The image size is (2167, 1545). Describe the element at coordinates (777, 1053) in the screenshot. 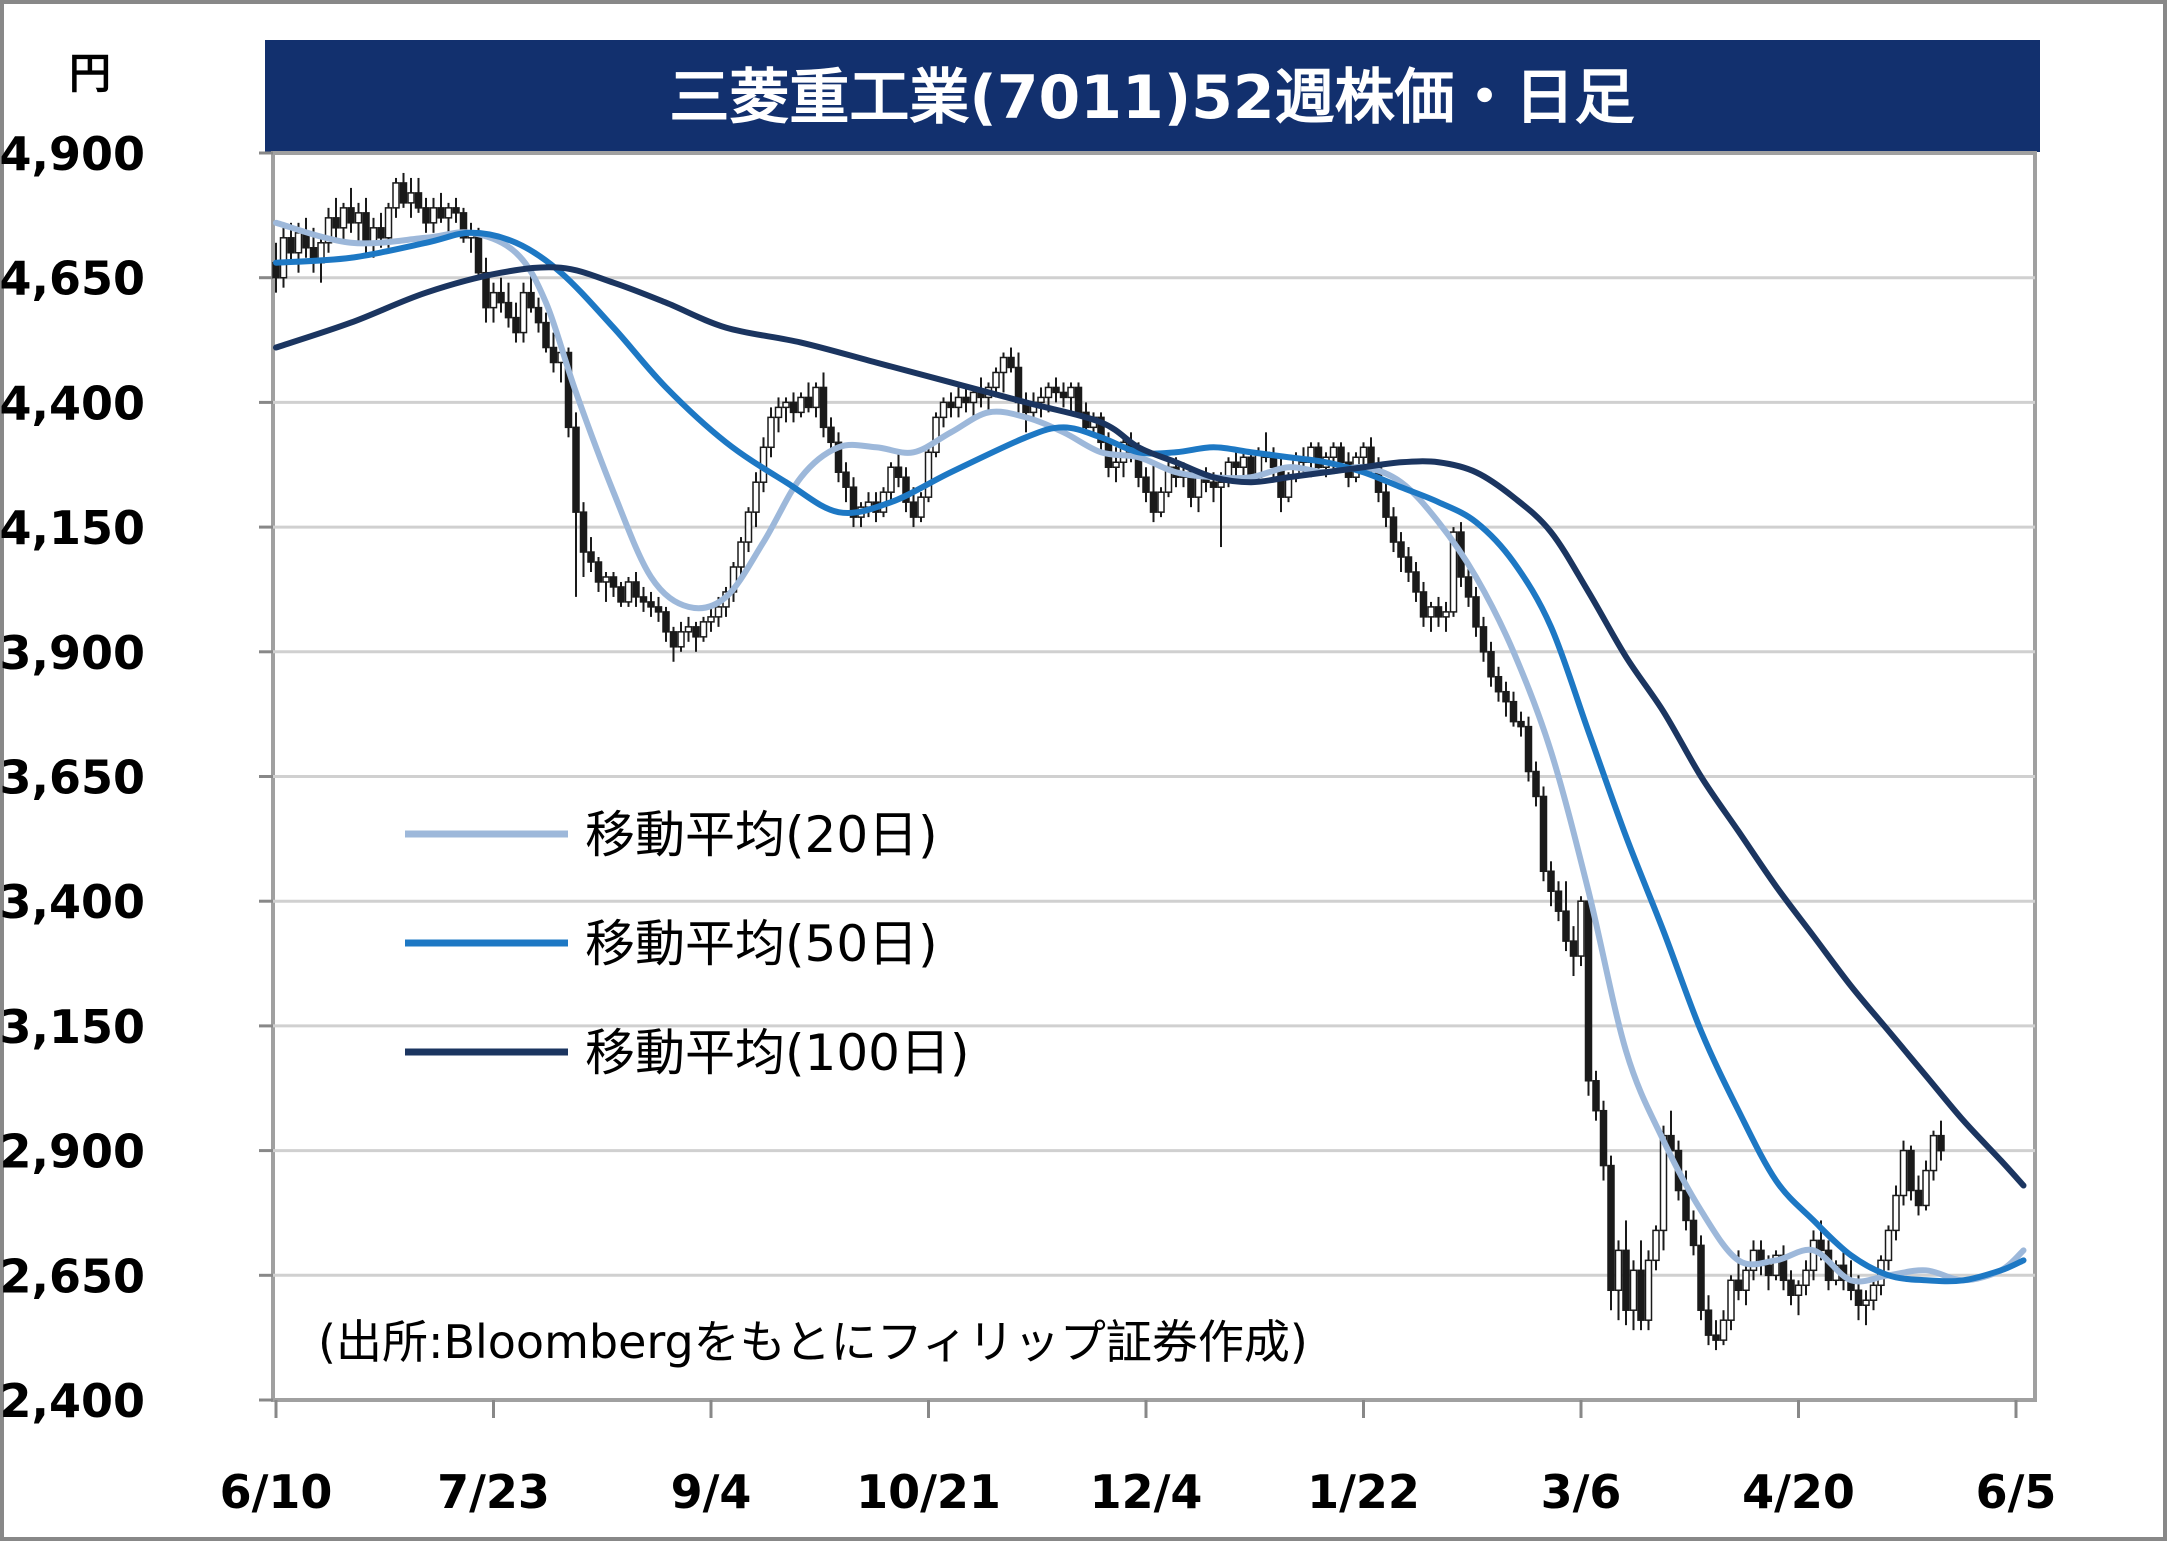

I see `legend-label-ma100: 移動平均(100日)` at that location.